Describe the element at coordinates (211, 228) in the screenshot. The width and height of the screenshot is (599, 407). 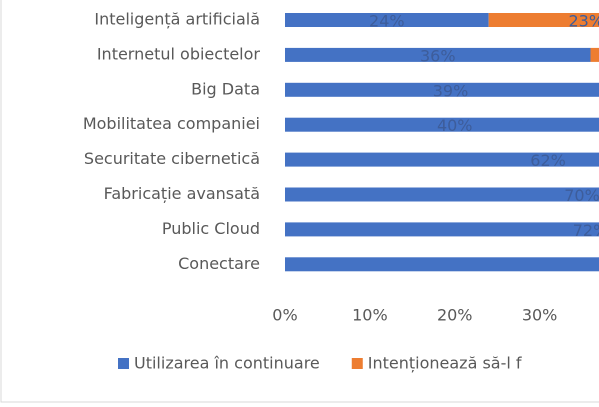
I see `category-label: Public Cloud` at that location.